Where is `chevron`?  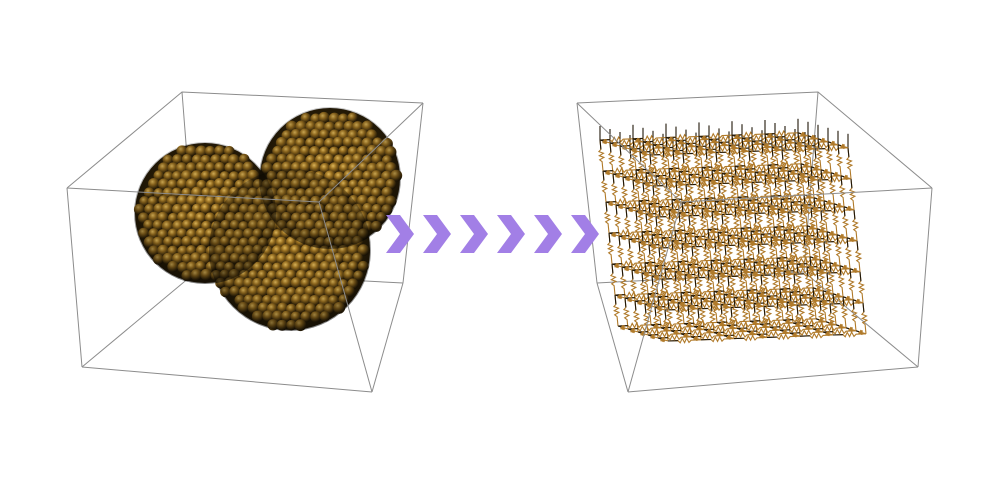 chevron is located at coordinates (548, 234).